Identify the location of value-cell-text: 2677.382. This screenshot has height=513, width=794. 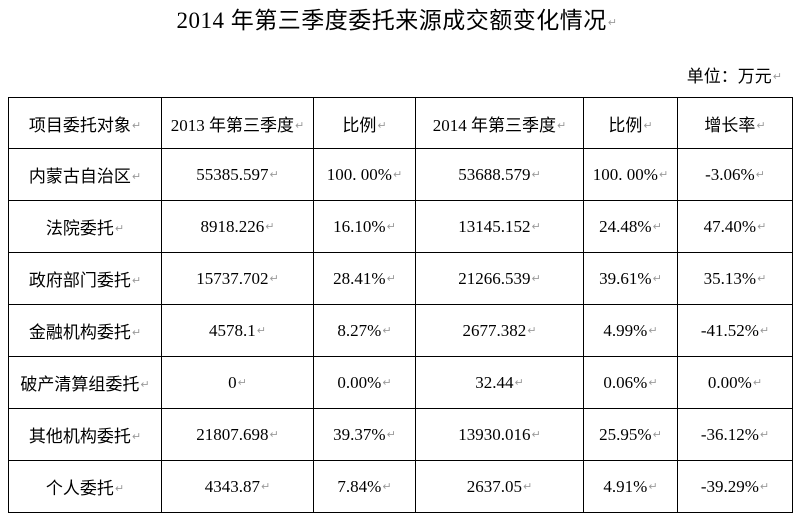
(494, 330).